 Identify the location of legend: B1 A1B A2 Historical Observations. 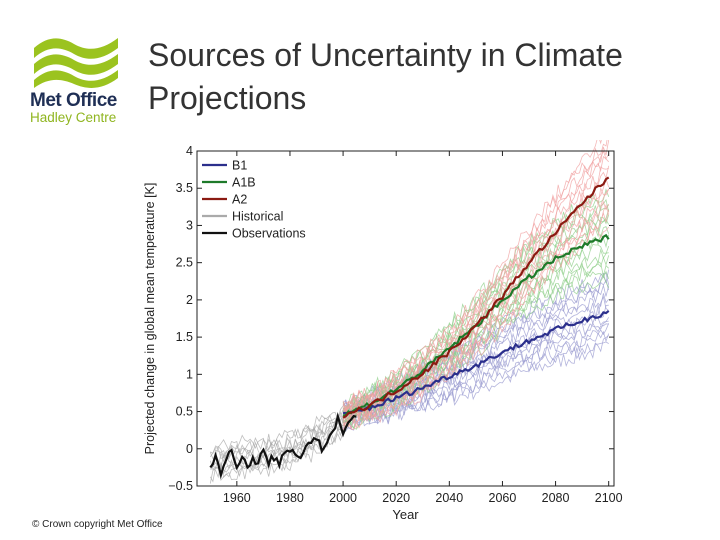
(254, 200).